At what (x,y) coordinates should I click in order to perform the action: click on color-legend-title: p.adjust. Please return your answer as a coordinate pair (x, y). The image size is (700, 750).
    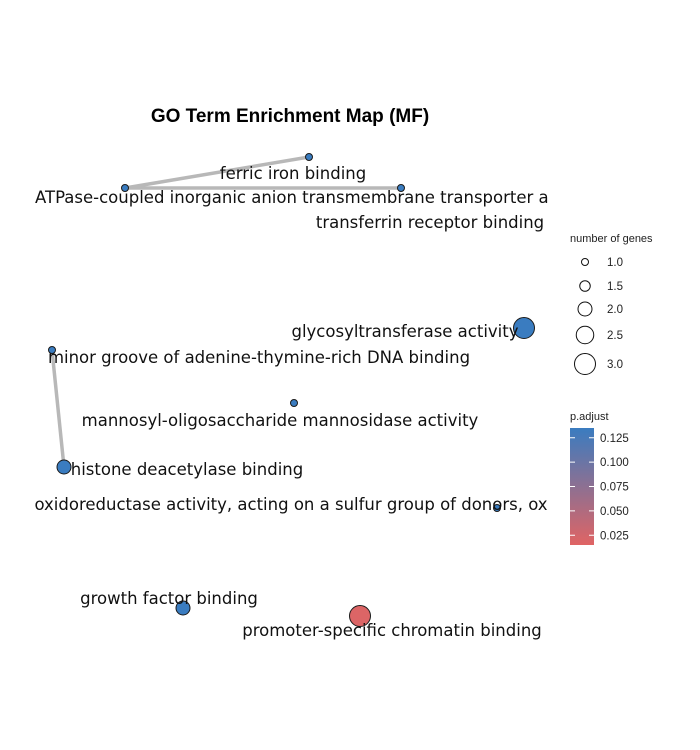
    Looking at the image, I should click on (589, 417).